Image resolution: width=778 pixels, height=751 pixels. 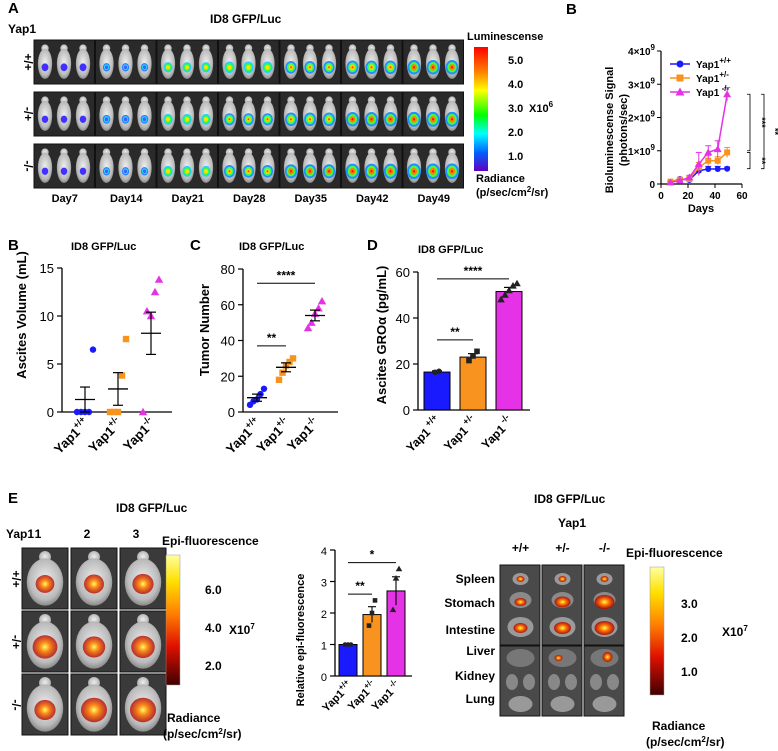 I want to click on y-tick-label: 60, so click(x=403, y=272).